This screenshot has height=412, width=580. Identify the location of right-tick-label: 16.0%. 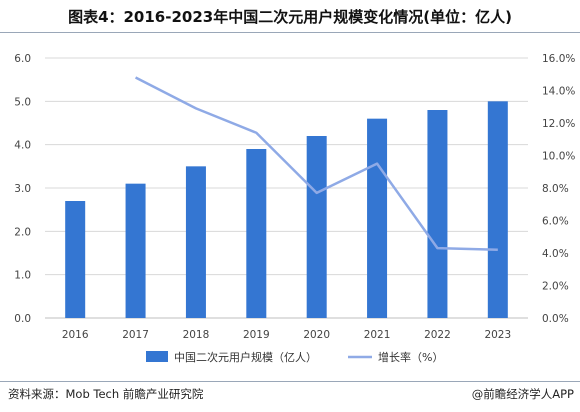
(558, 59).